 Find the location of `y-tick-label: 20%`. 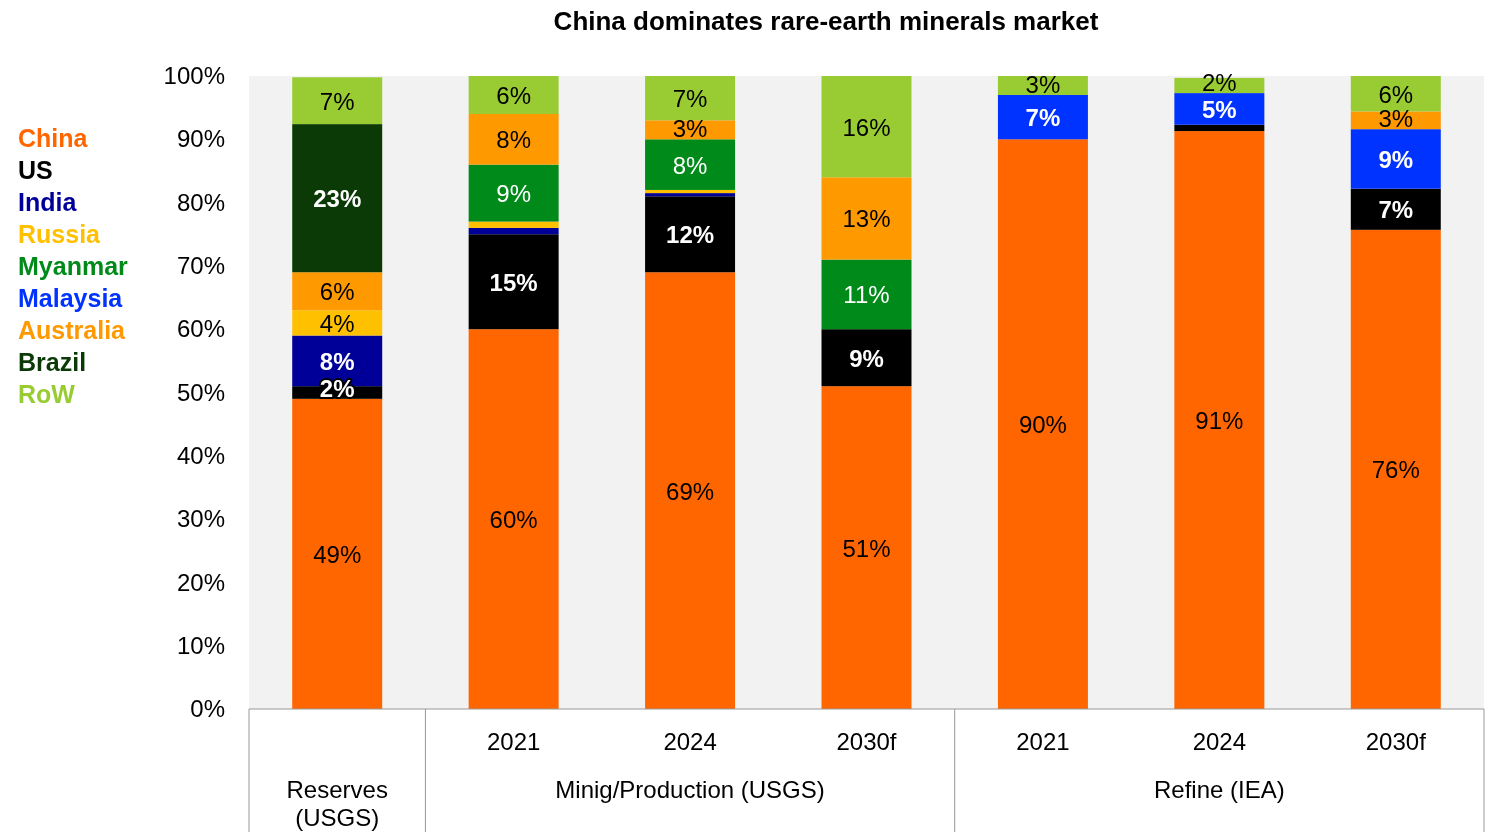

y-tick-label: 20% is located at coordinates (200, 582).